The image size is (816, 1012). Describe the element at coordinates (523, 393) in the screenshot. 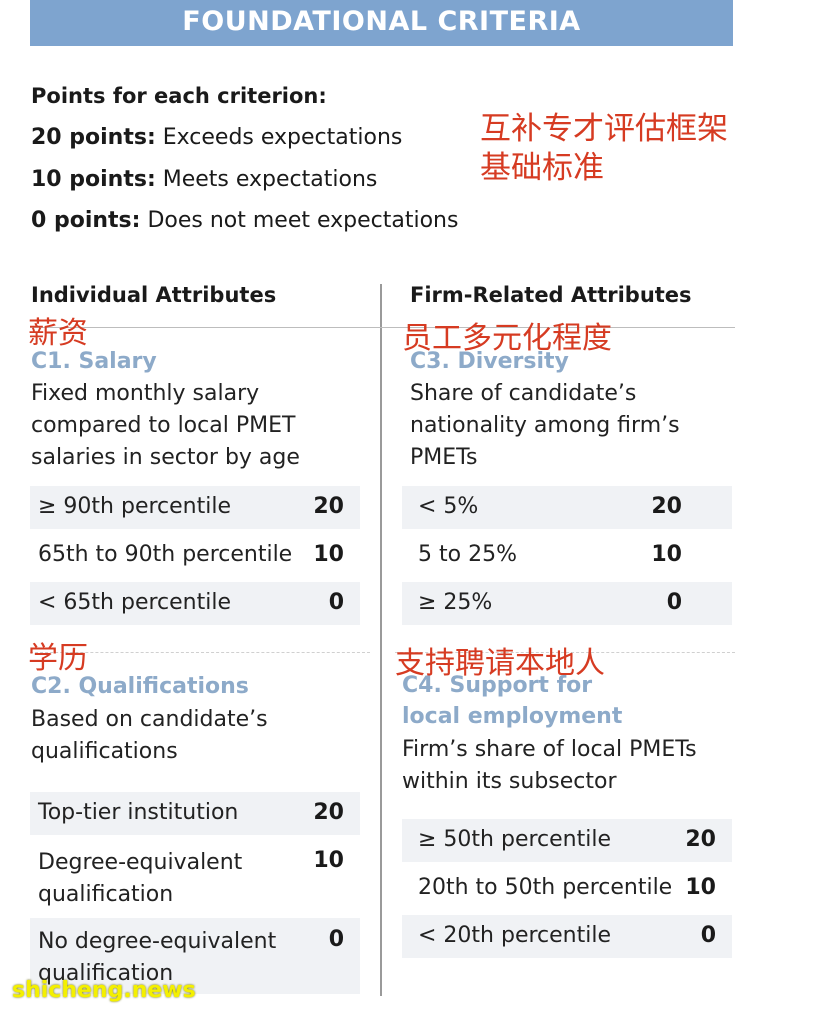

I see `desc-line: Share of candidate’s` at that location.